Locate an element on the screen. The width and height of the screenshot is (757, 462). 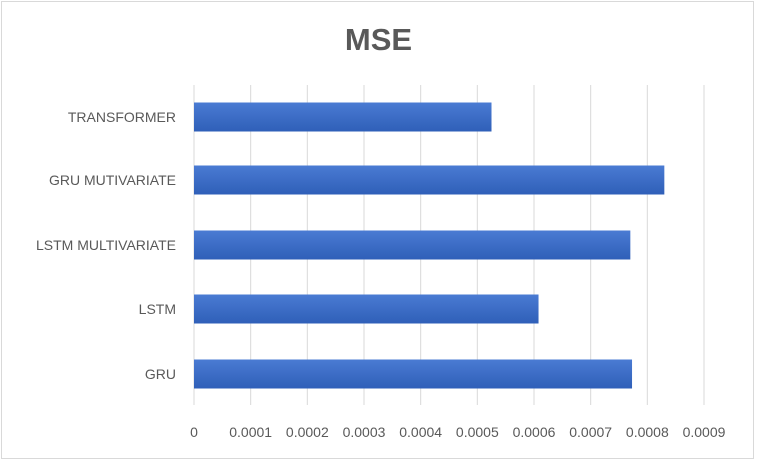
category-label: LSTM MULTIVARIATE is located at coordinates (106, 245).